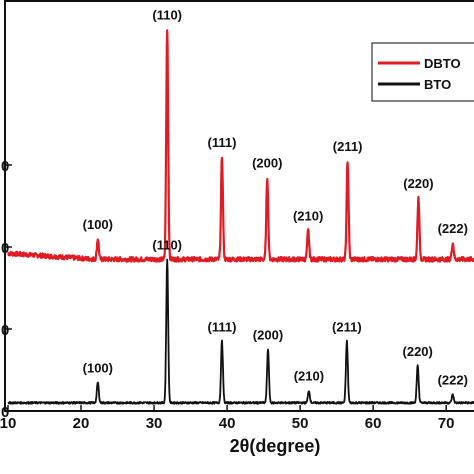  Describe the element at coordinates (300, 423) in the screenshot. I see `x-tick-label: 50` at that location.